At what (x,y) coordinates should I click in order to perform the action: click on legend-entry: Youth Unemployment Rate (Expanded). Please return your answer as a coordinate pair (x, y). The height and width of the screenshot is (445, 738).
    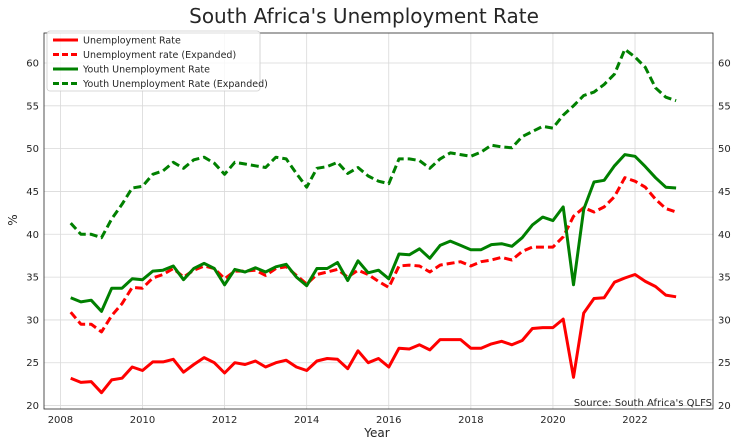
    Looking at the image, I should click on (175, 84).